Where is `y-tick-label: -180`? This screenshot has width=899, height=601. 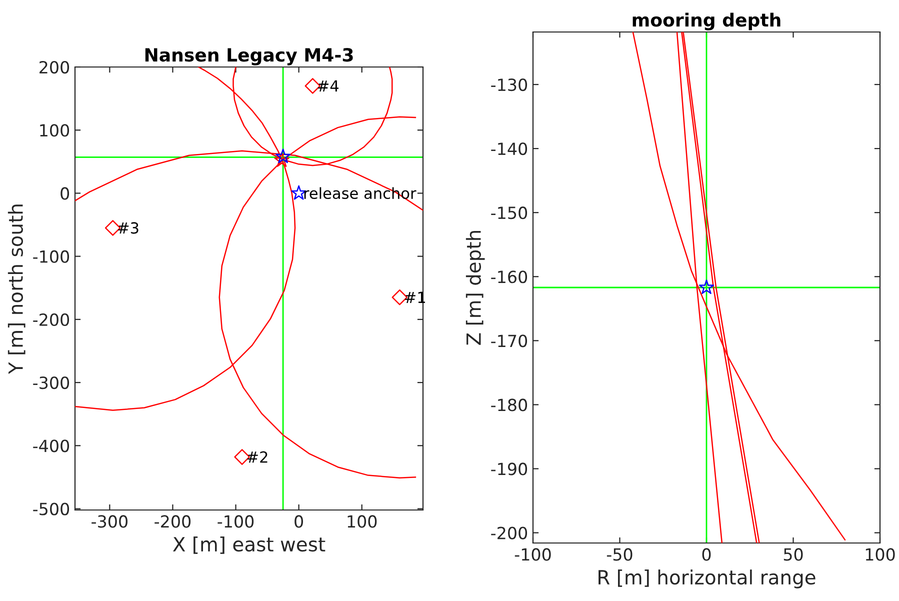
y-tick-label: -180 is located at coordinates (509, 405).